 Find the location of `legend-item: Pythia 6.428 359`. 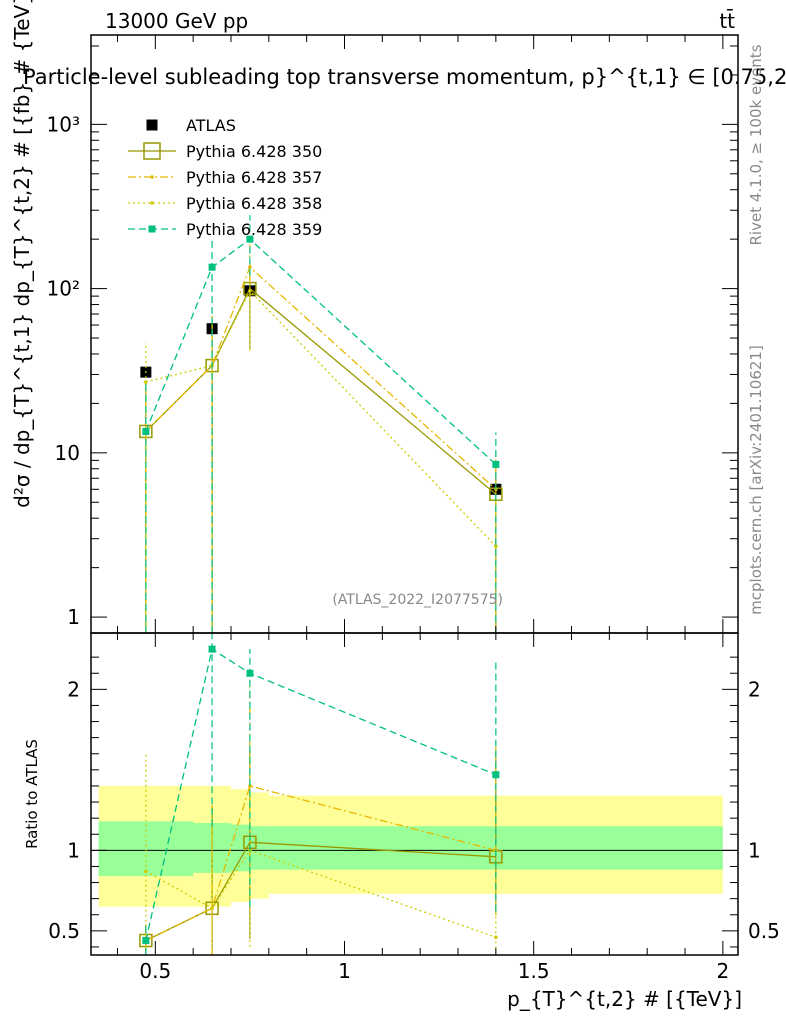

legend-item: Pythia 6.428 359 is located at coordinates (225, 229).